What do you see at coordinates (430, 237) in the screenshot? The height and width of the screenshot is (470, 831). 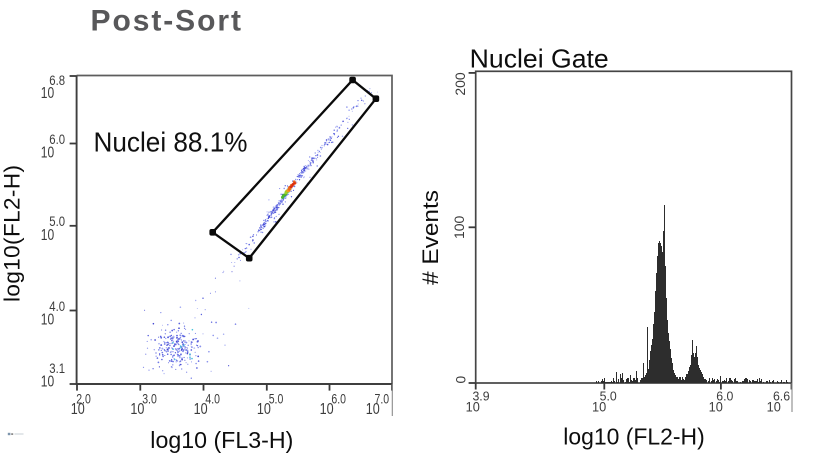 I see `svg-text: # Events` at bounding box center [430, 237].